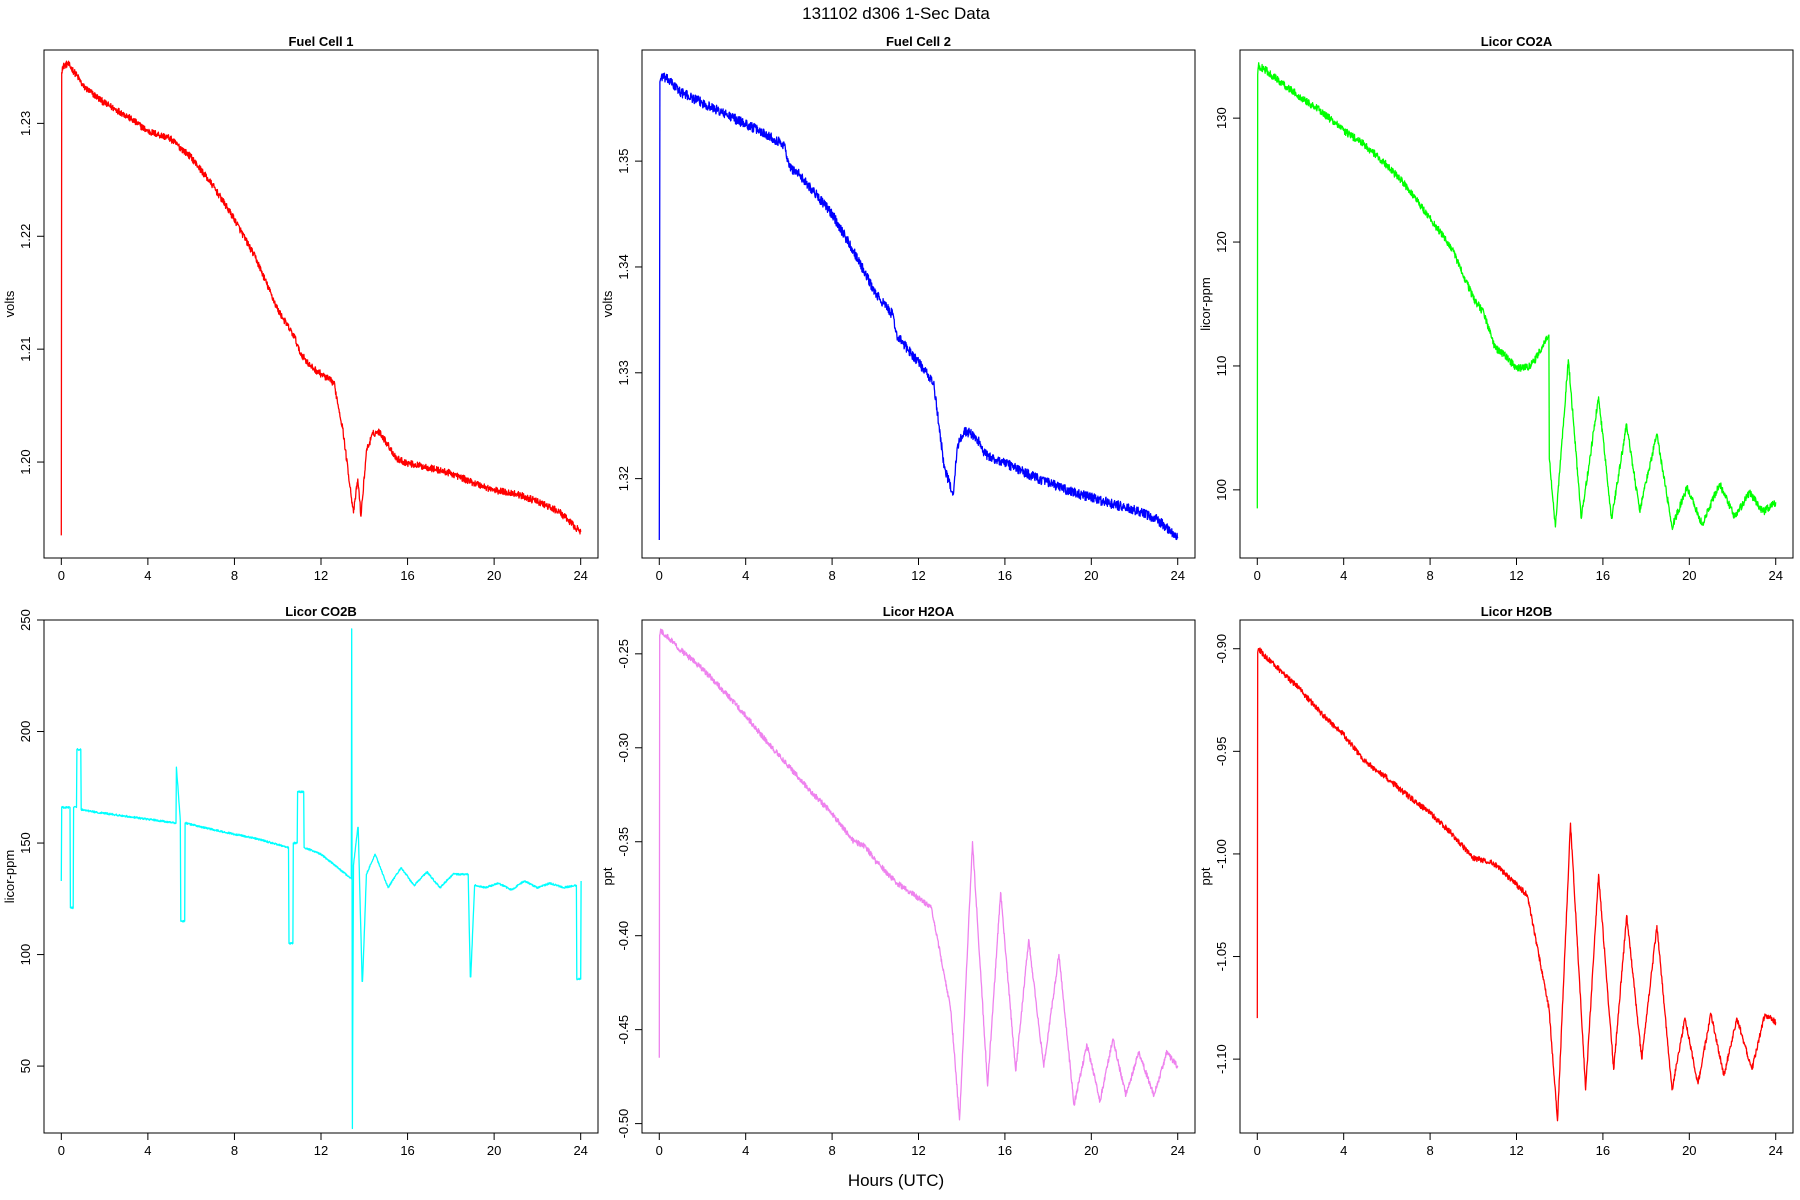  What do you see at coordinates (1221, 854) in the screenshot?
I see `y-tick-label: -1.00` at bounding box center [1221, 854].